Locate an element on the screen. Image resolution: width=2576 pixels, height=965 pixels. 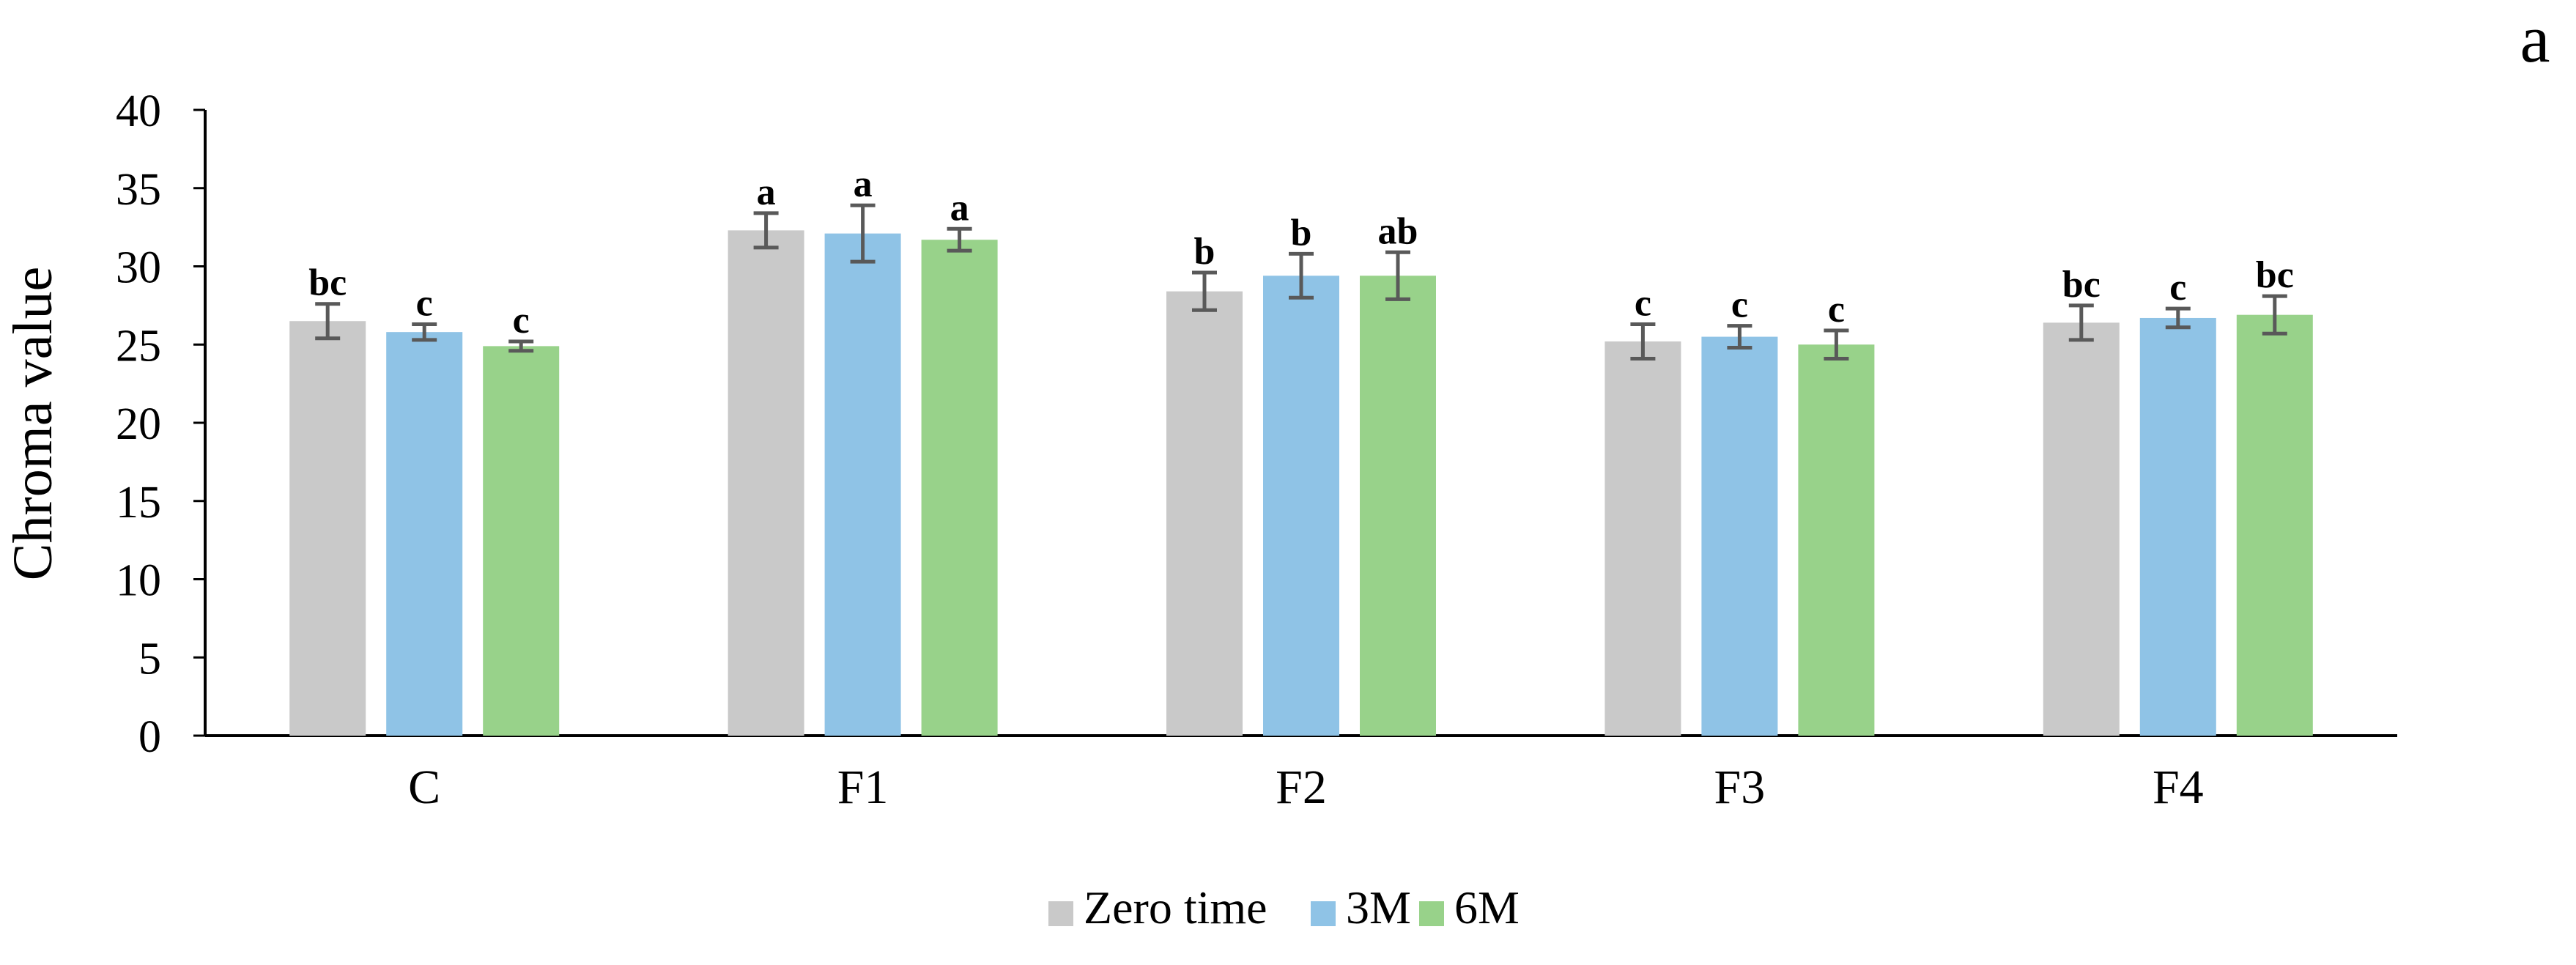
x-category-label: C is located at coordinates (424, 787).